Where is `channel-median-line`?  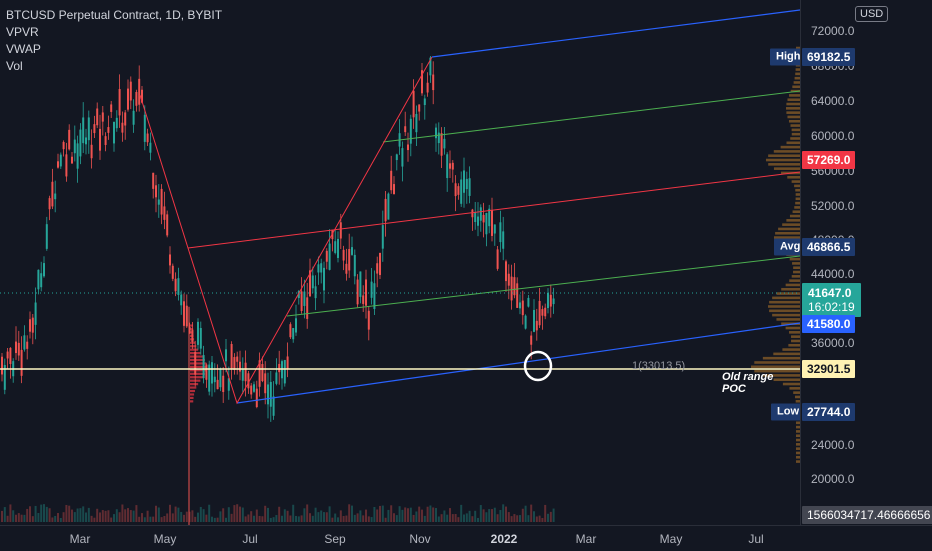
channel-median-line is located at coordinates (493, 210).